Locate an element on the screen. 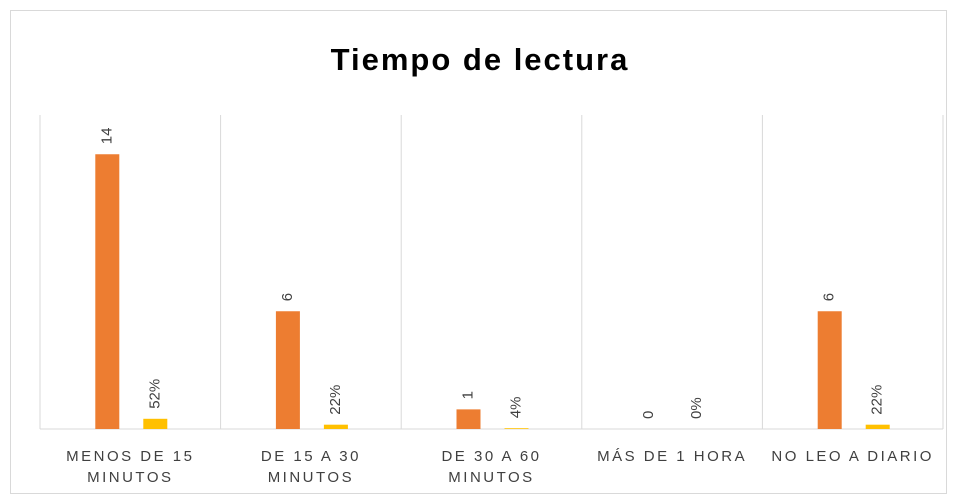 The image size is (957, 504). x-tick-label: DE 30 A 60 MINUTOS is located at coordinates (491, 467).